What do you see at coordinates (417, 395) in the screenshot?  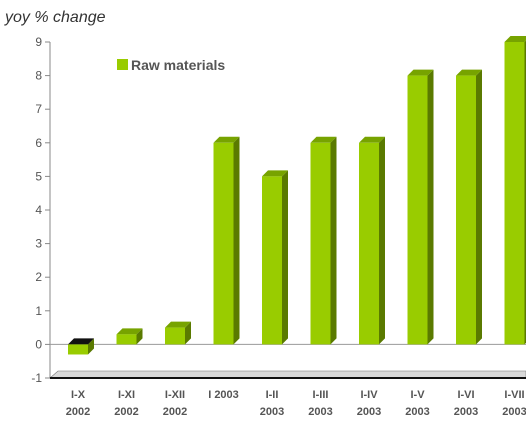 I see `x-tick-label: I-V` at bounding box center [417, 395].